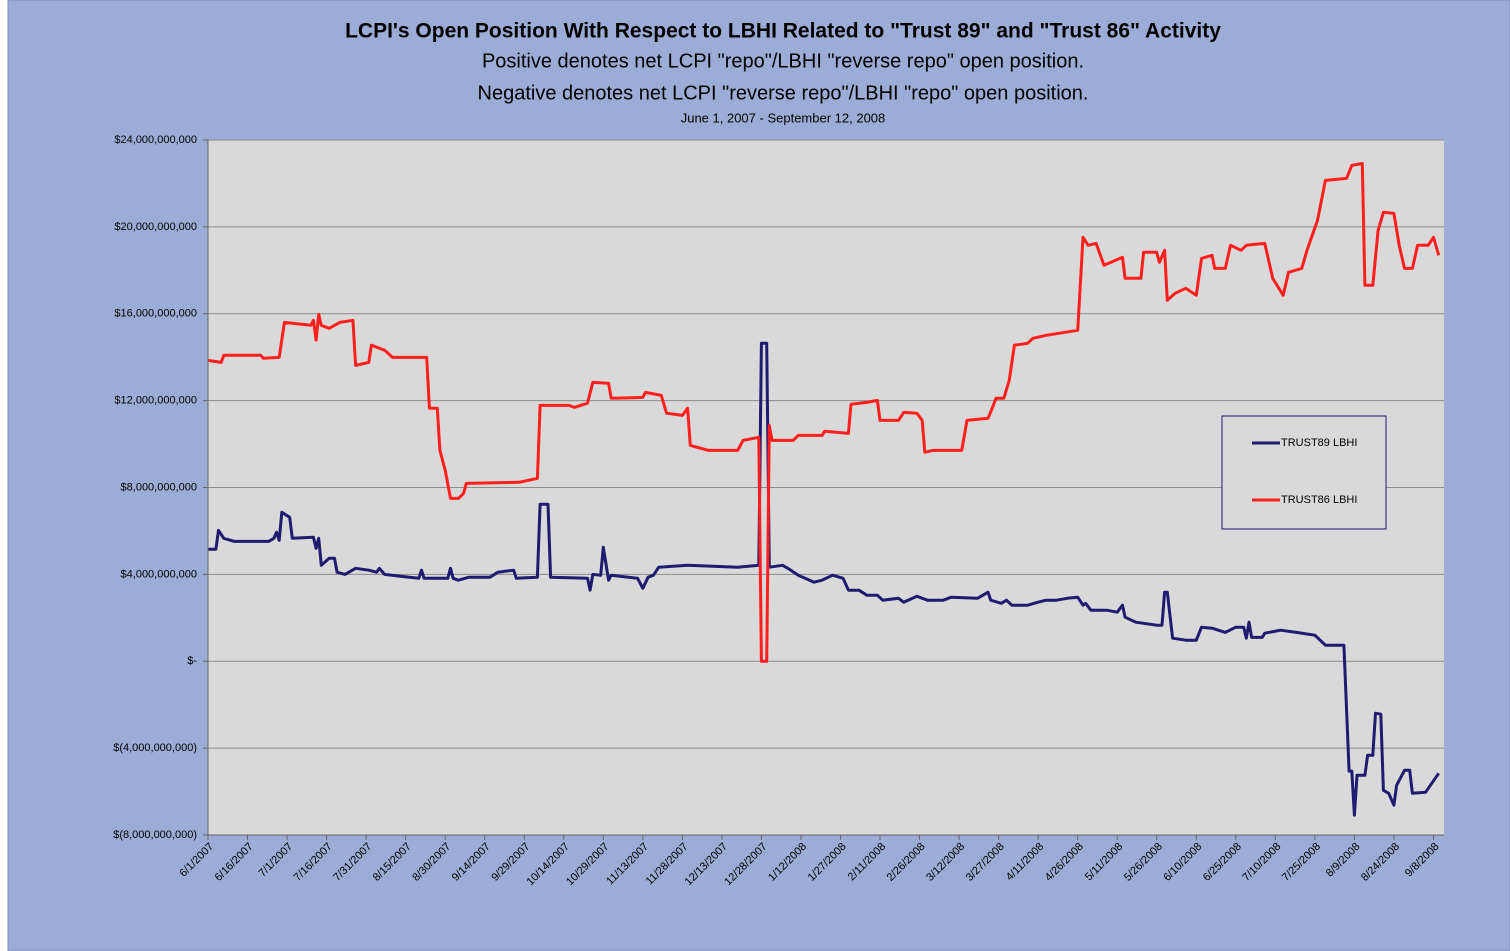 The image size is (1510, 951). Describe the element at coordinates (1319, 443) in the screenshot. I see `legend-label: TRUST89 LBHI` at that location.